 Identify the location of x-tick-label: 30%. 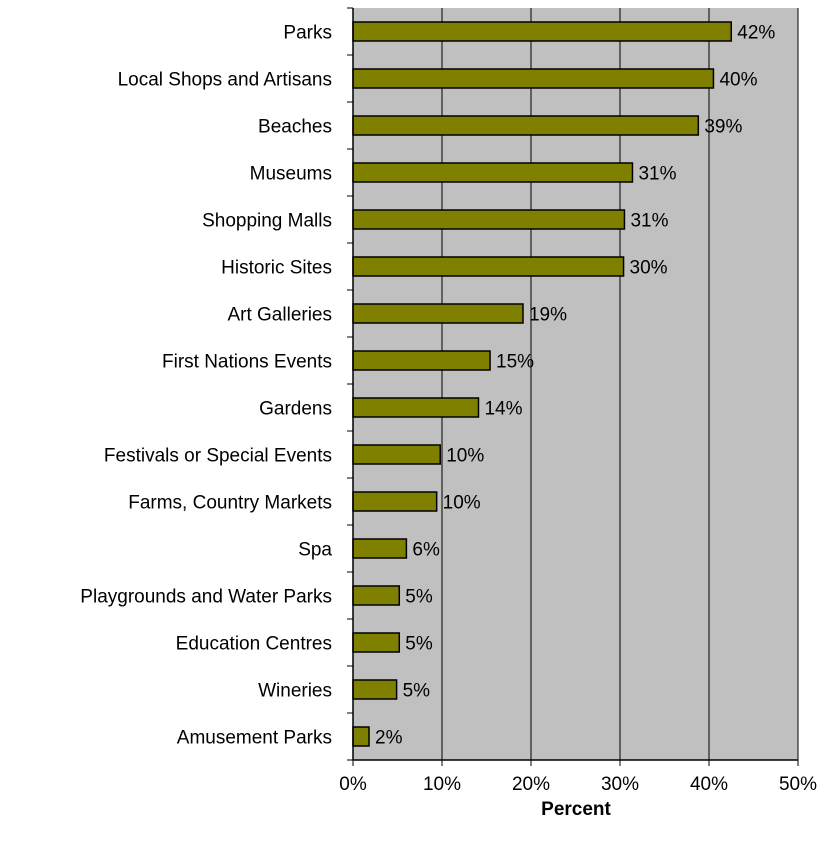
(620, 784).